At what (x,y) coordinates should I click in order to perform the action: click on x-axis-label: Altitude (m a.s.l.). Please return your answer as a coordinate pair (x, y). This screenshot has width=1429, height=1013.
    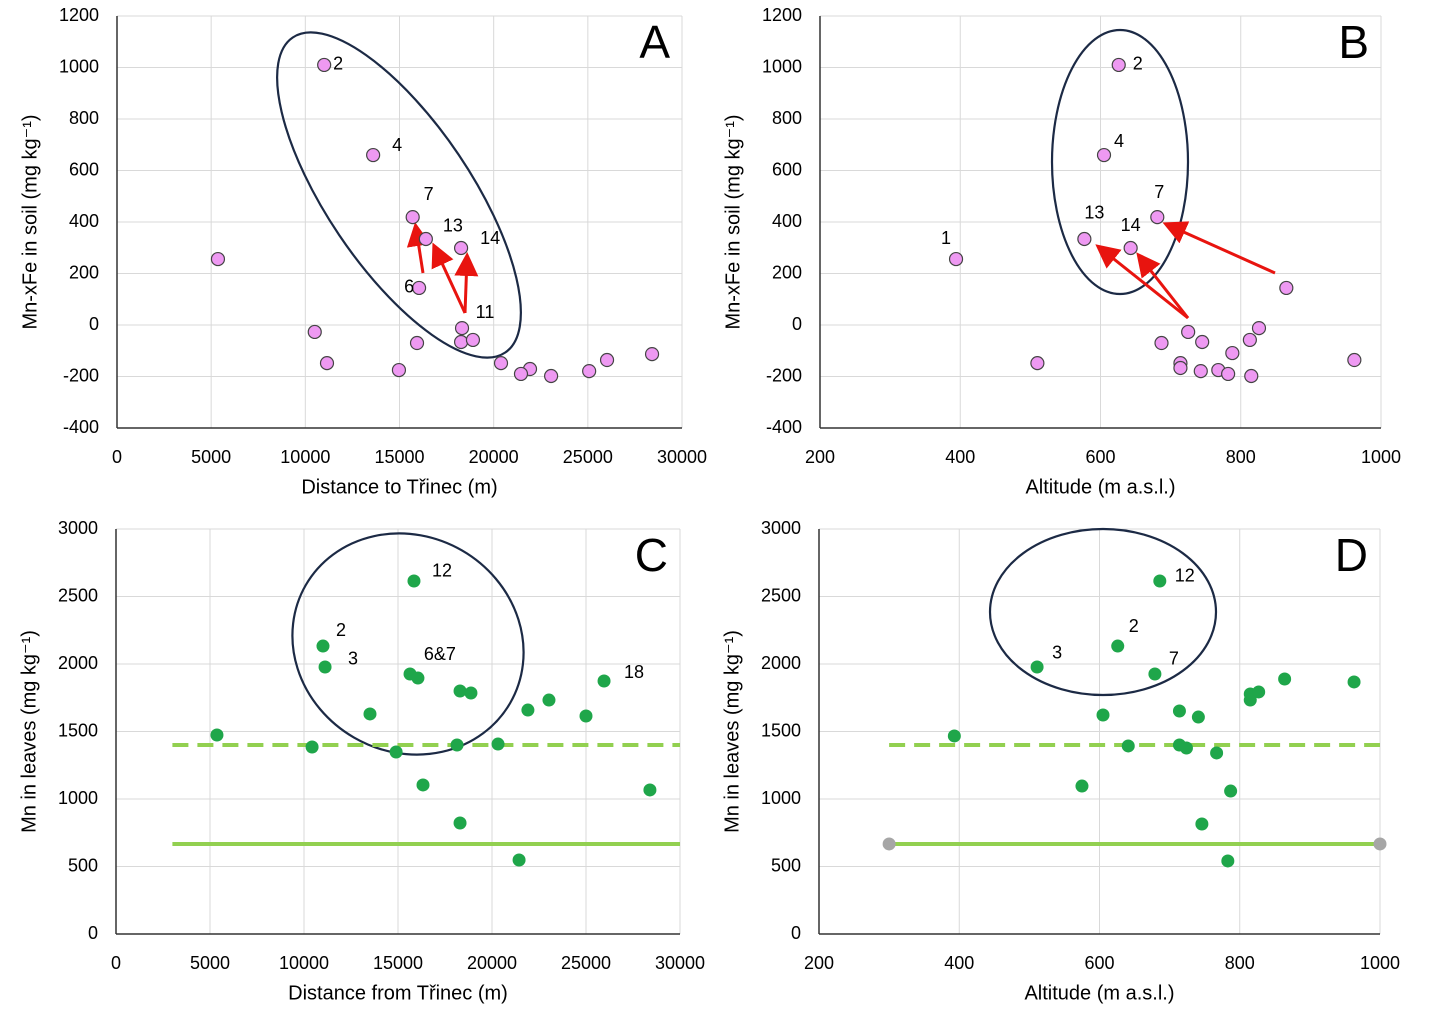
    Looking at the image, I should click on (1100, 487).